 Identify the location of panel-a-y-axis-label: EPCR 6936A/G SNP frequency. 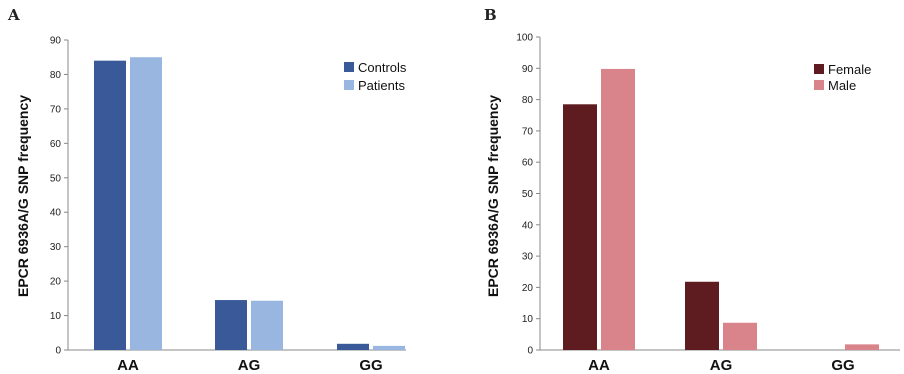
(23, 196).